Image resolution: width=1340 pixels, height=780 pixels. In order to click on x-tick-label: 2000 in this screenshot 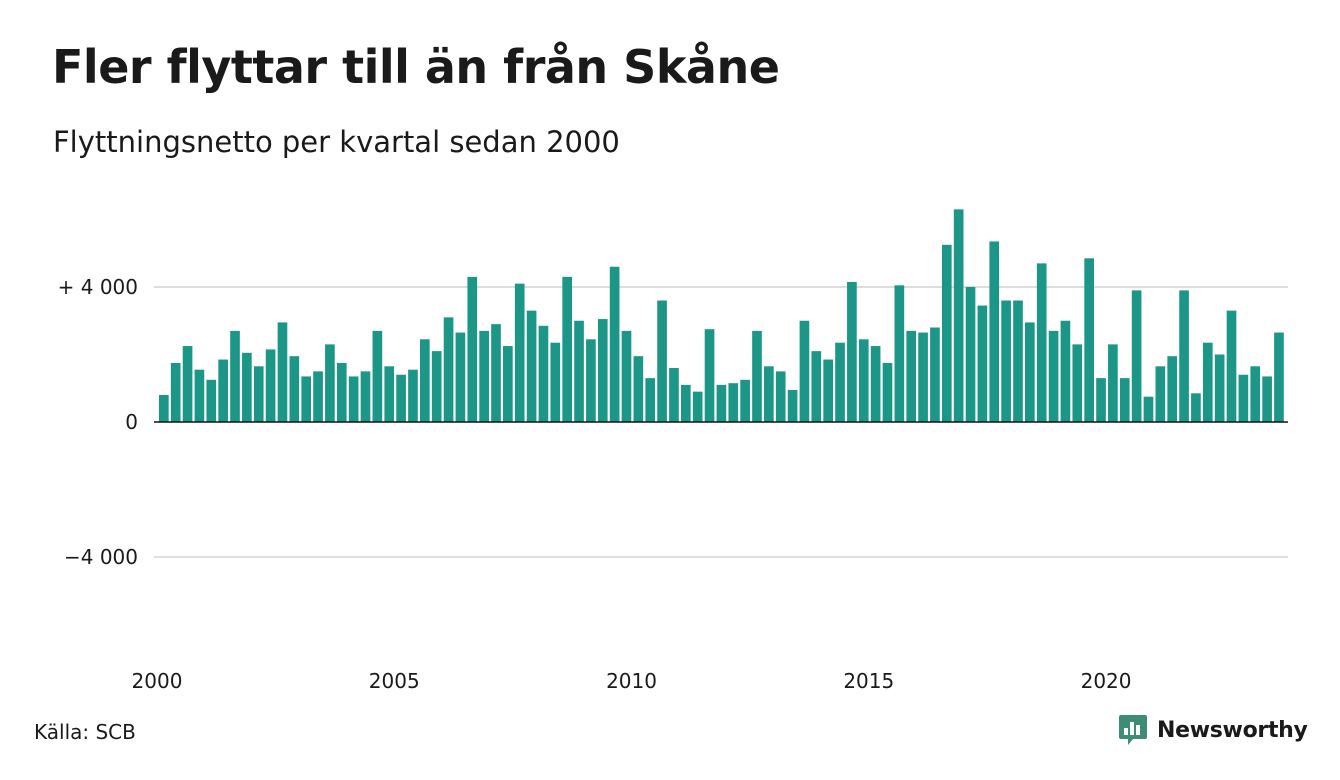, I will do `click(157, 681)`.